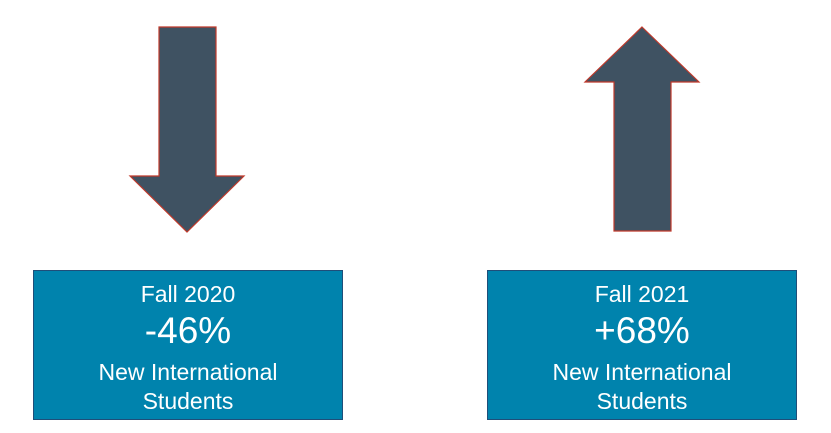 The height and width of the screenshot is (433, 831). Describe the element at coordinates (642, 330) in the screenshot. I see `change-value: +68%` at that location.